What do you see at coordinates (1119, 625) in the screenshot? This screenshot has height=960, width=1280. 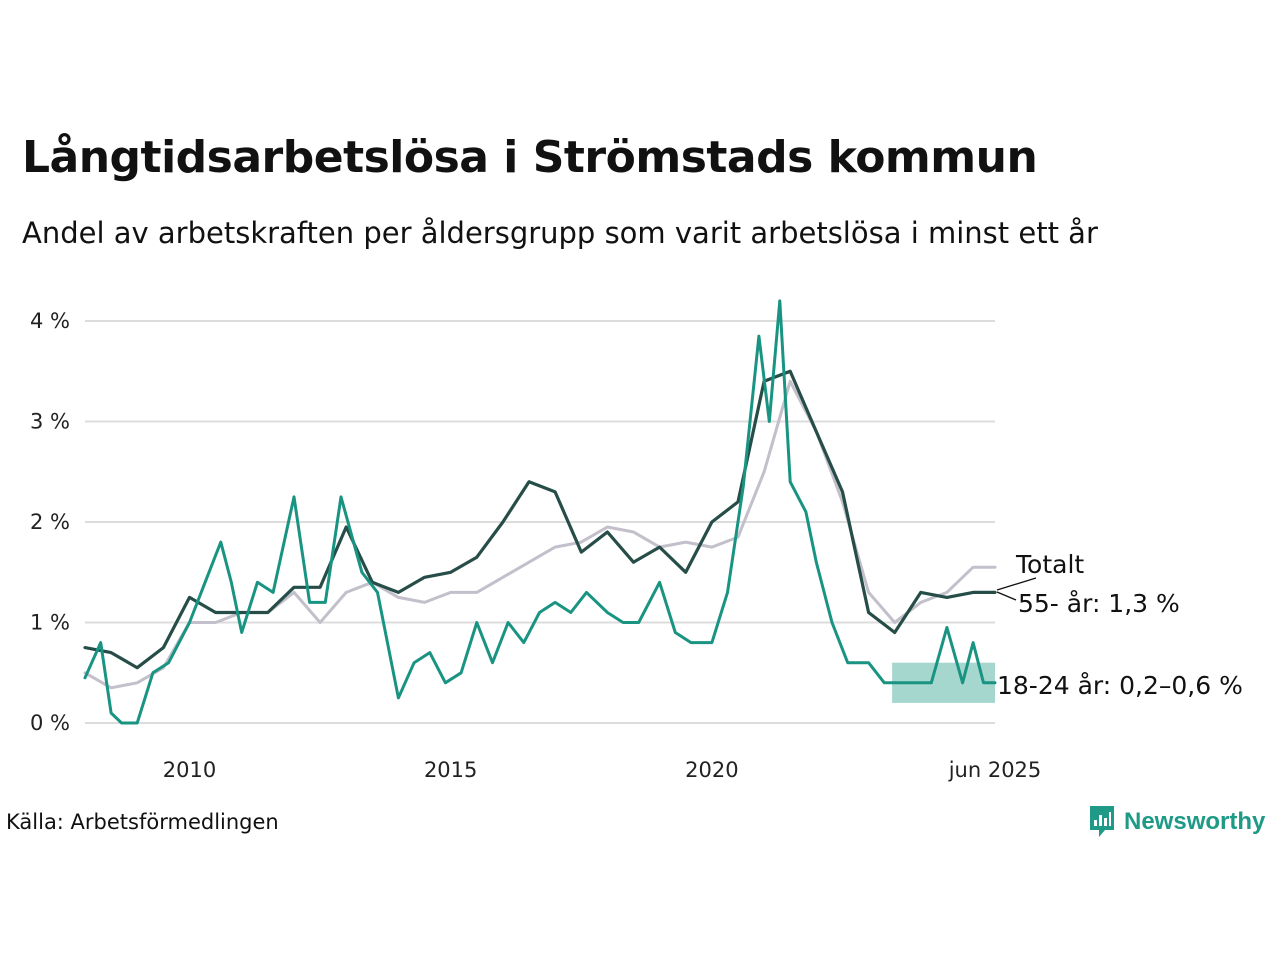 I see `series-labels: Totalt 55- år: 1,3 % 18-24 år: 0,2–0,6 %` at bounding box center [1119, 625].